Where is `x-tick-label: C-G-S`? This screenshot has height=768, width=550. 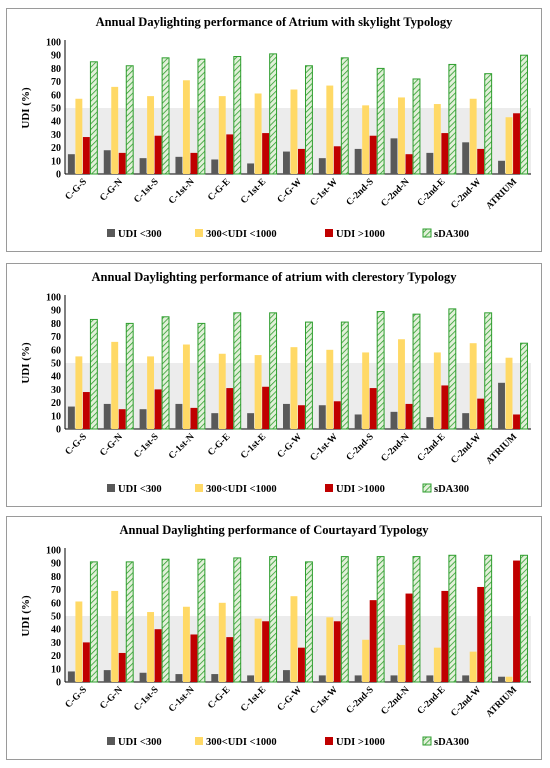
x-tick-label: C-G-S is located at coordinates (76, 444).